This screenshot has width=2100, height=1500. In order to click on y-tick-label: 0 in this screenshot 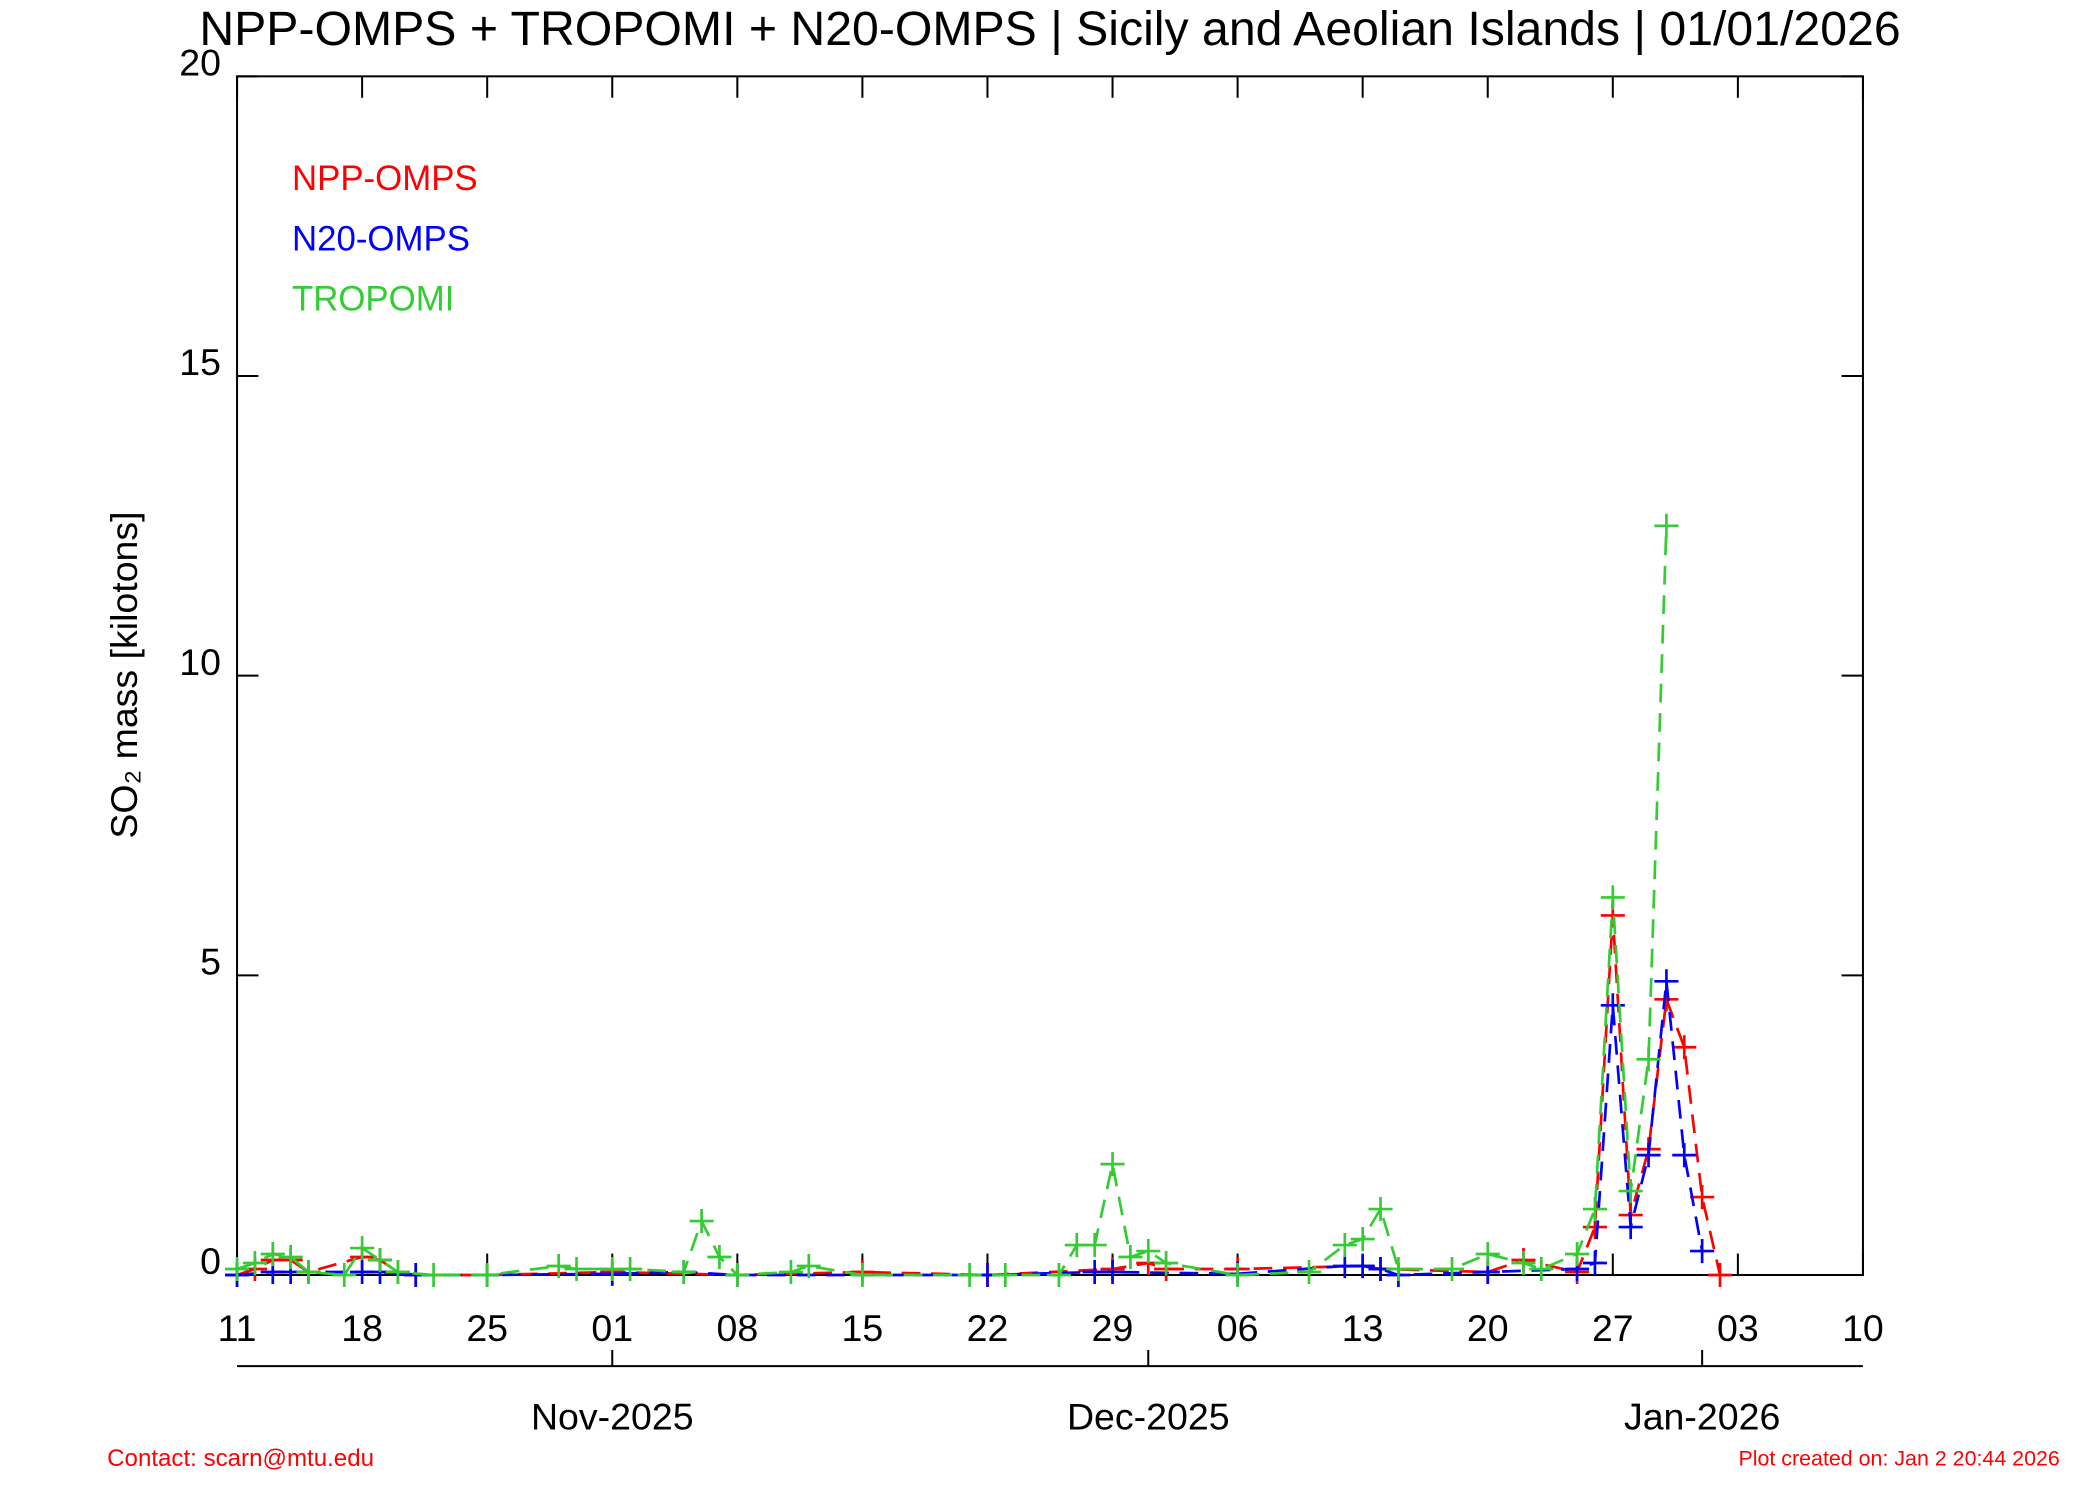, I will do `click(210, 1261)`.